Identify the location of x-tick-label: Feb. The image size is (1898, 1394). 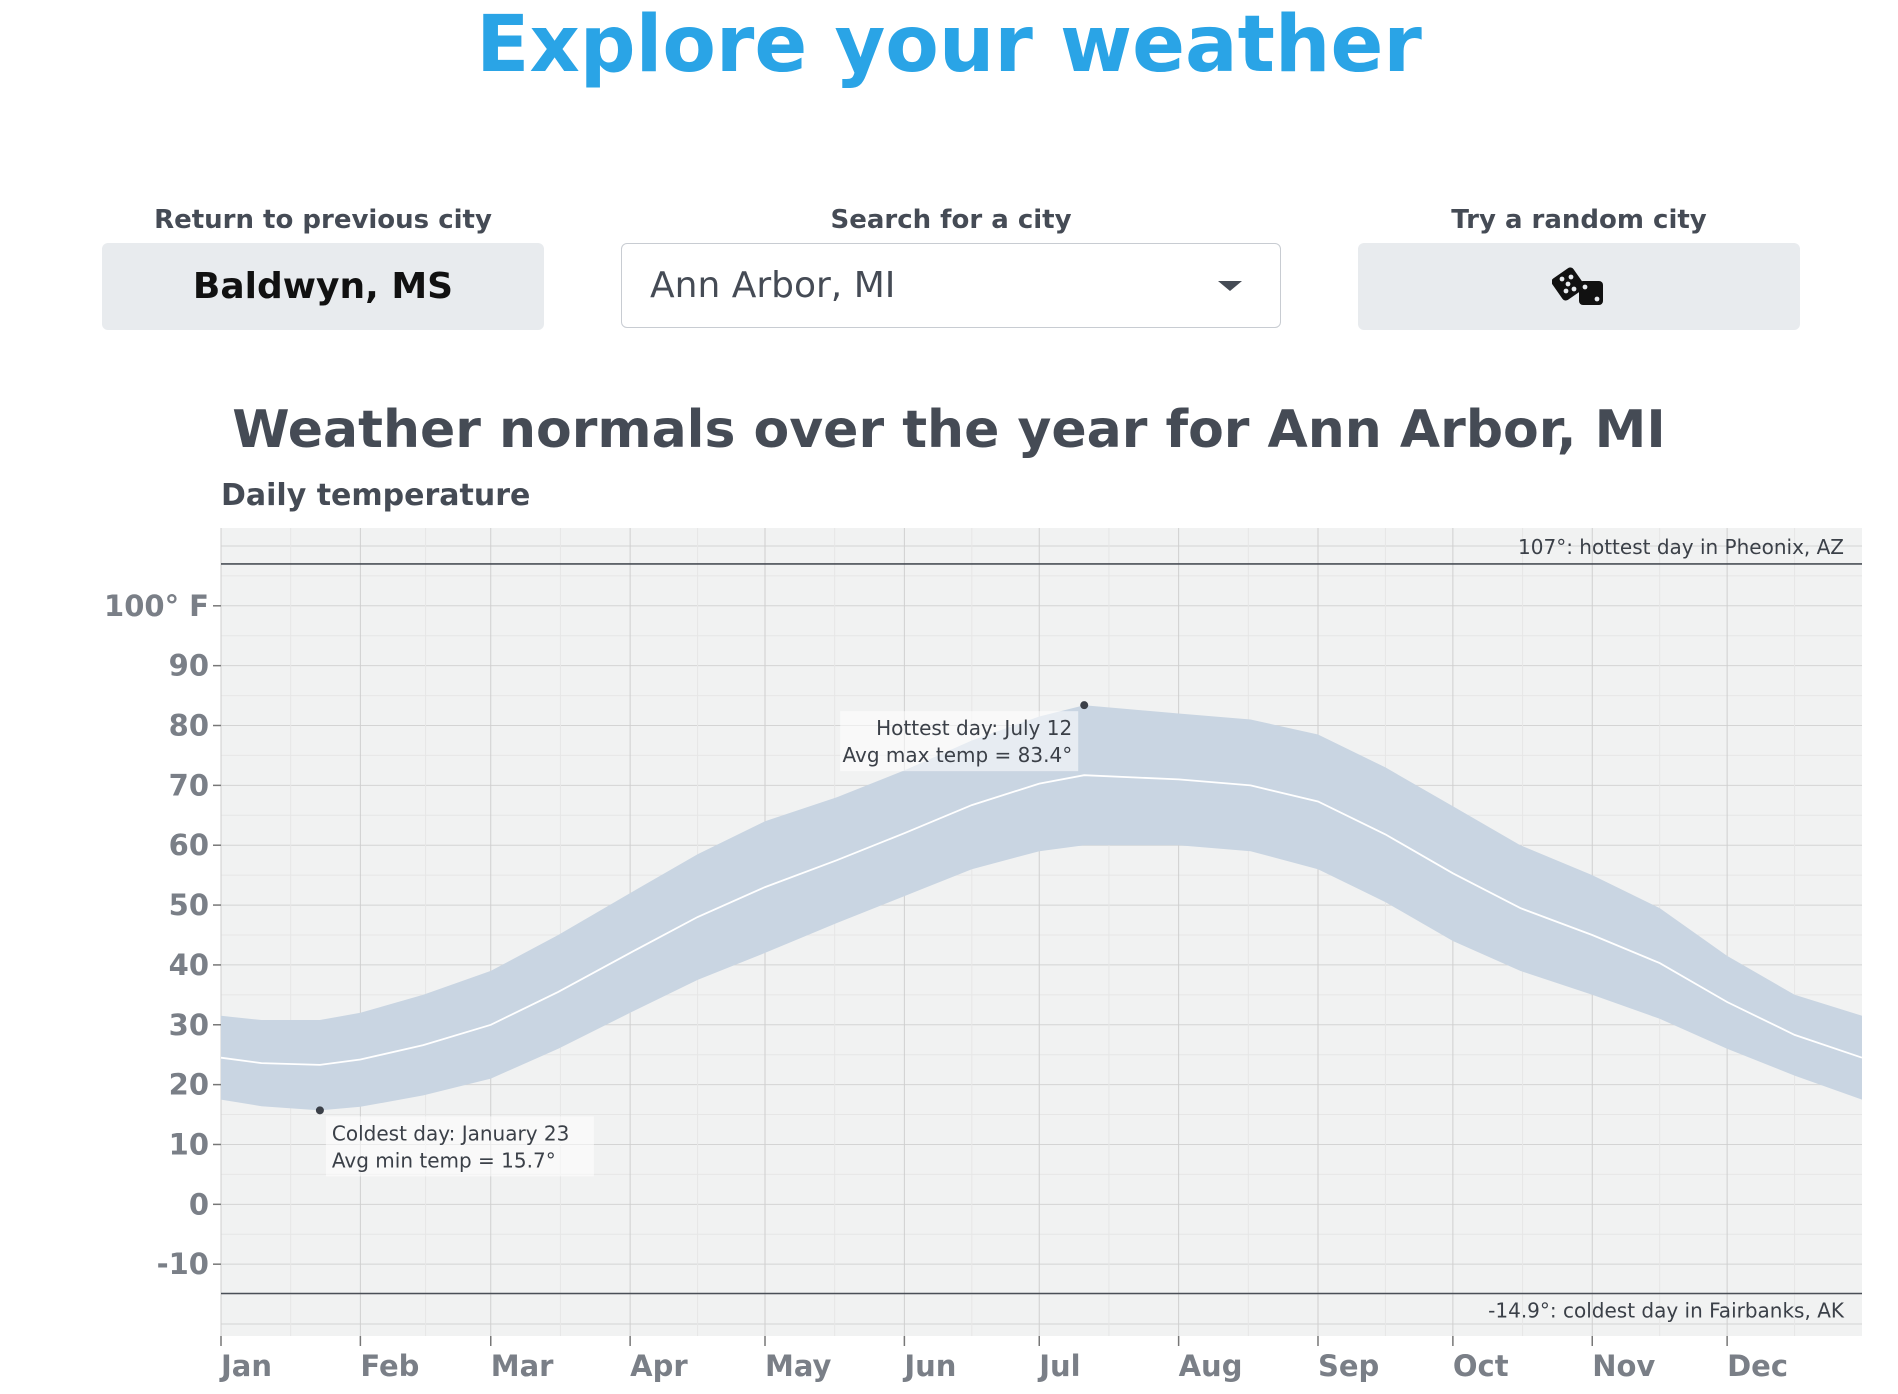
(389, 1366).